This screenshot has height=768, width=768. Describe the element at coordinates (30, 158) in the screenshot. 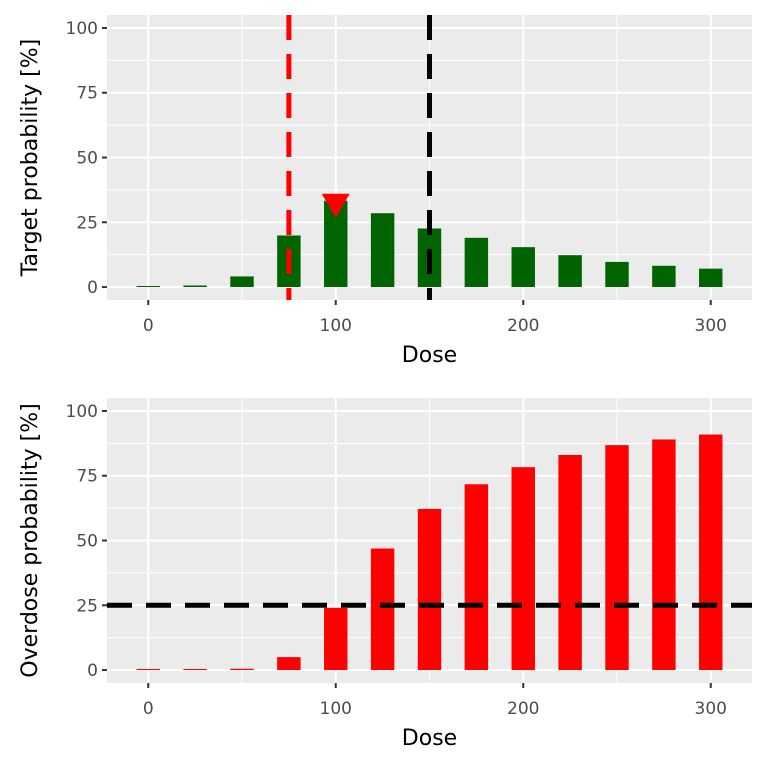

I see `y-axis-label: Target probability [%]` at that location.